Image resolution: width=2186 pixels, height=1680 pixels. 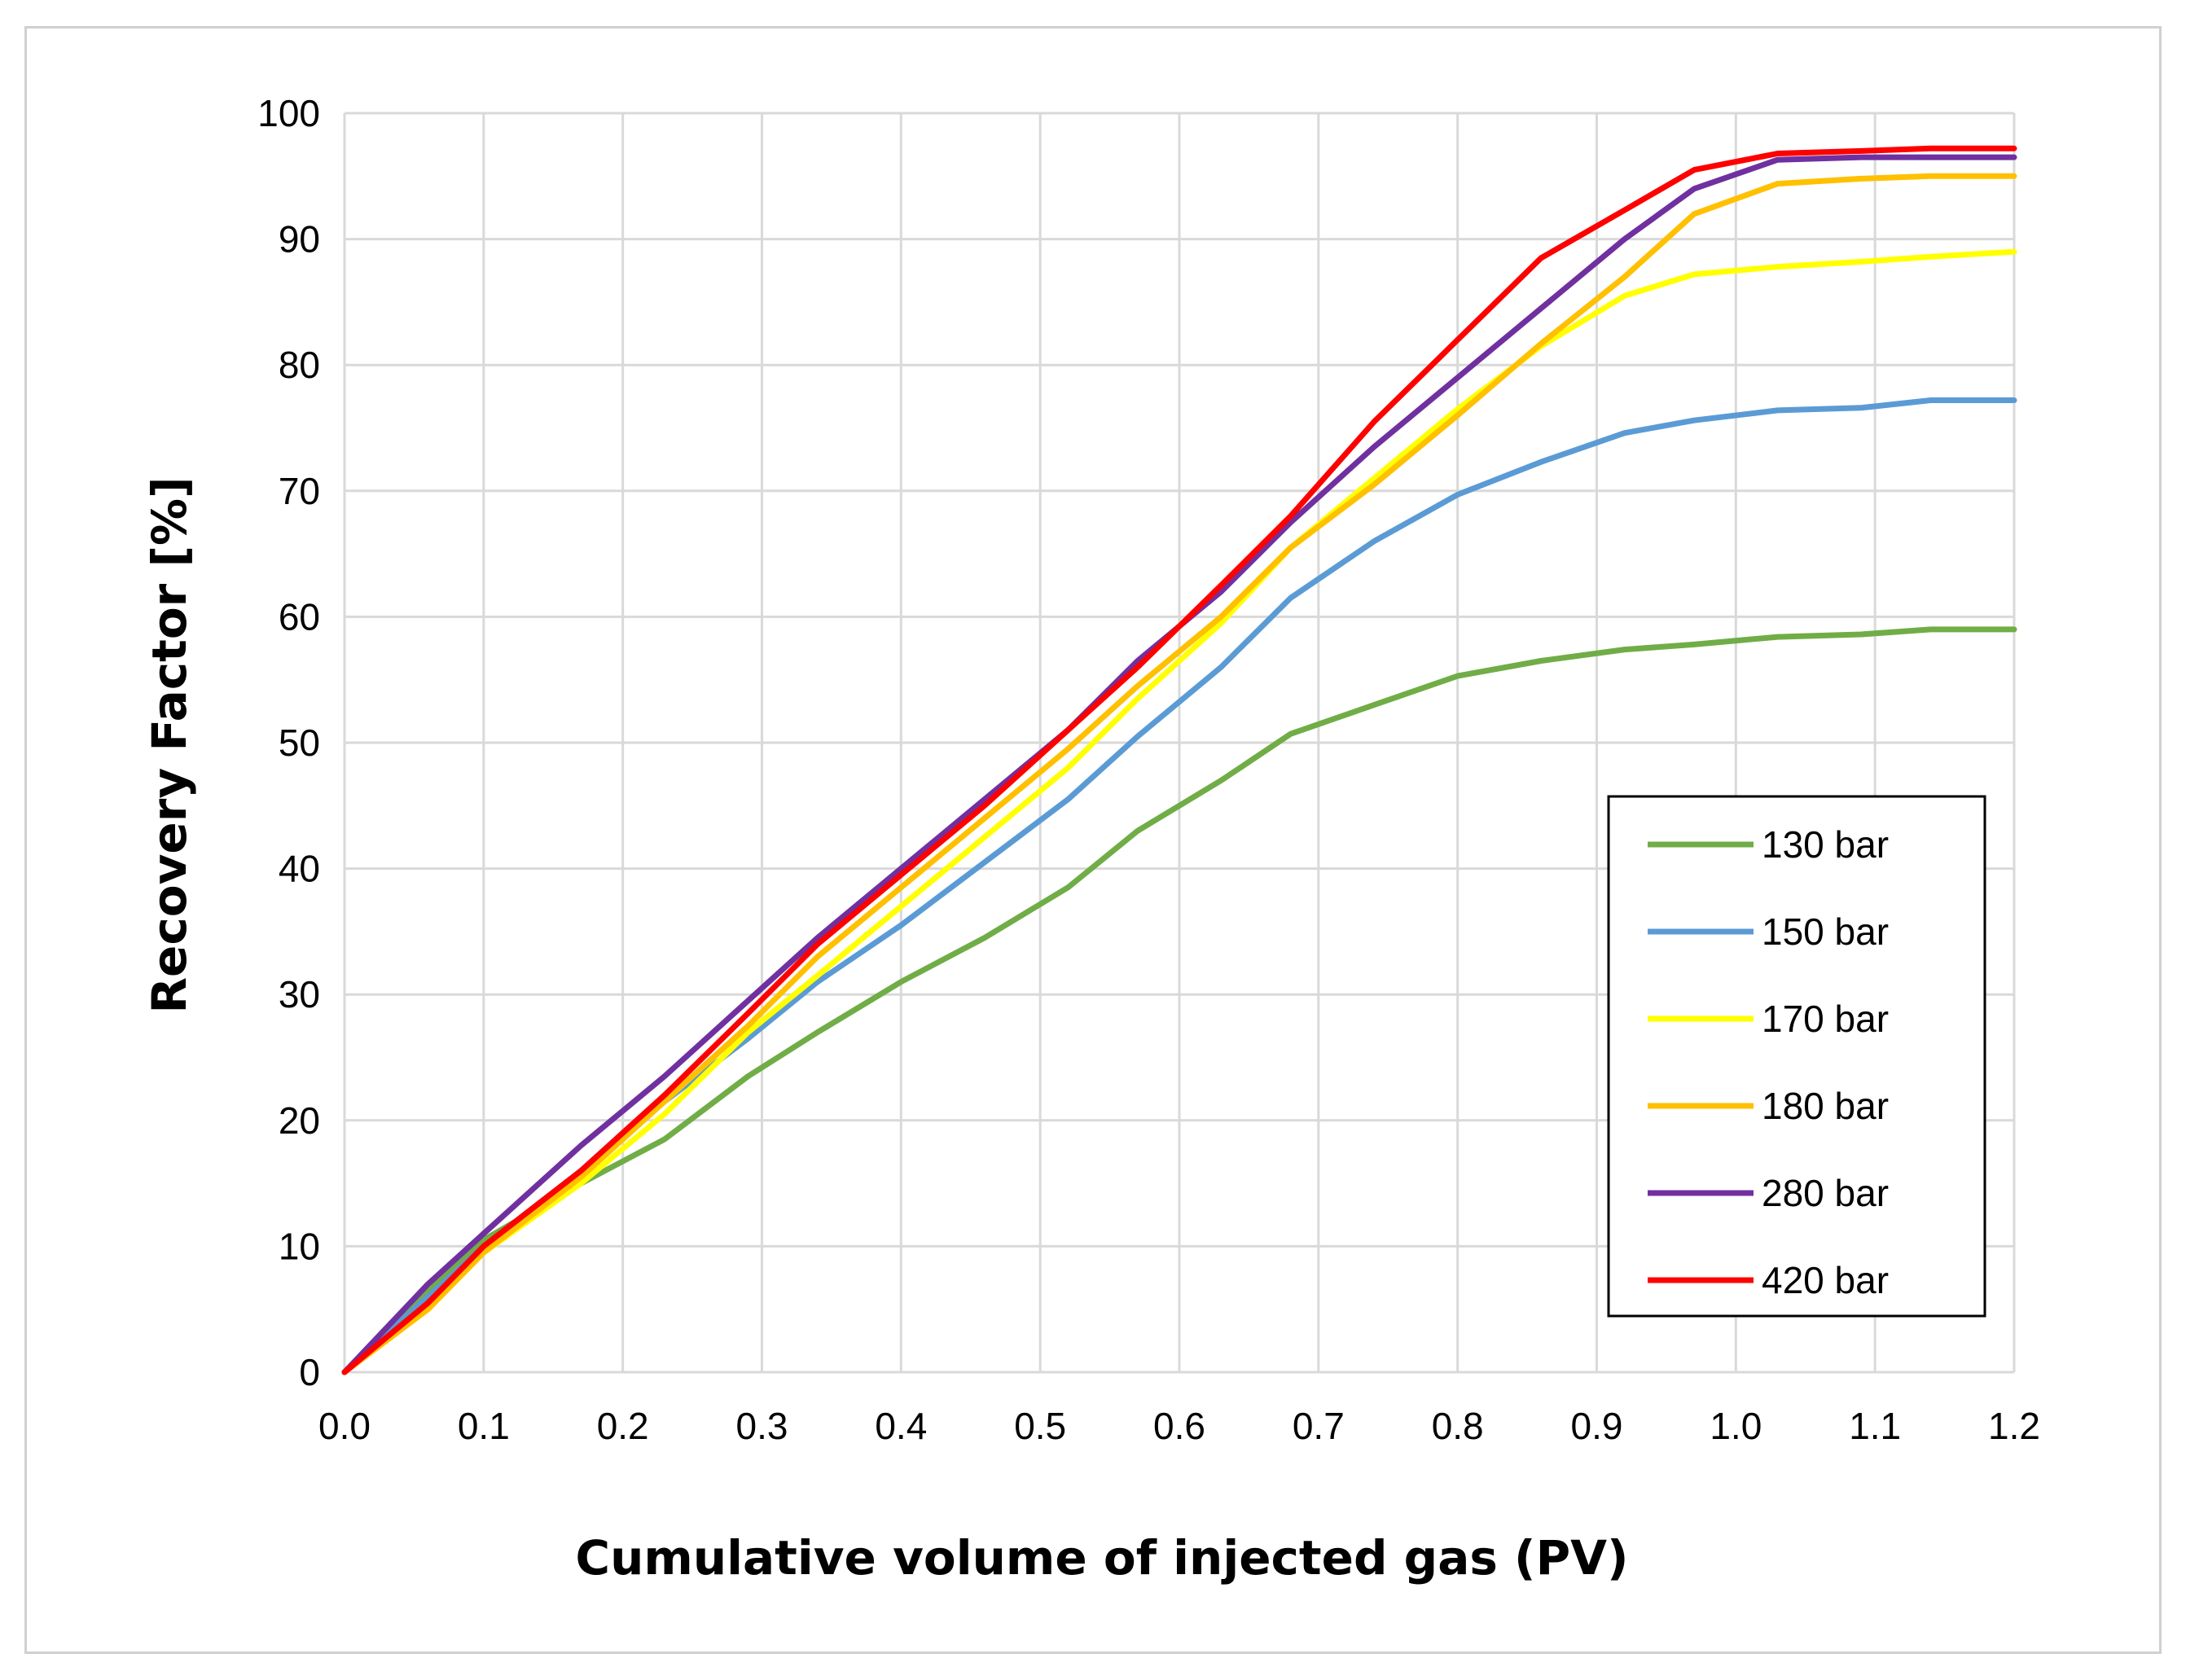 I want to click on legend-label: 420 bar, so click(x=1825, y=1280).